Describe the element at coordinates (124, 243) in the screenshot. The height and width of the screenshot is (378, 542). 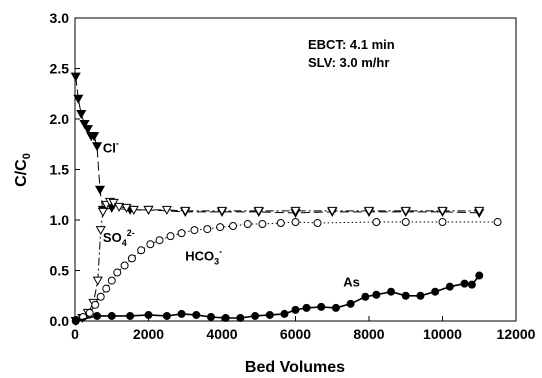
I see `series-label-sub: 4` at that location.